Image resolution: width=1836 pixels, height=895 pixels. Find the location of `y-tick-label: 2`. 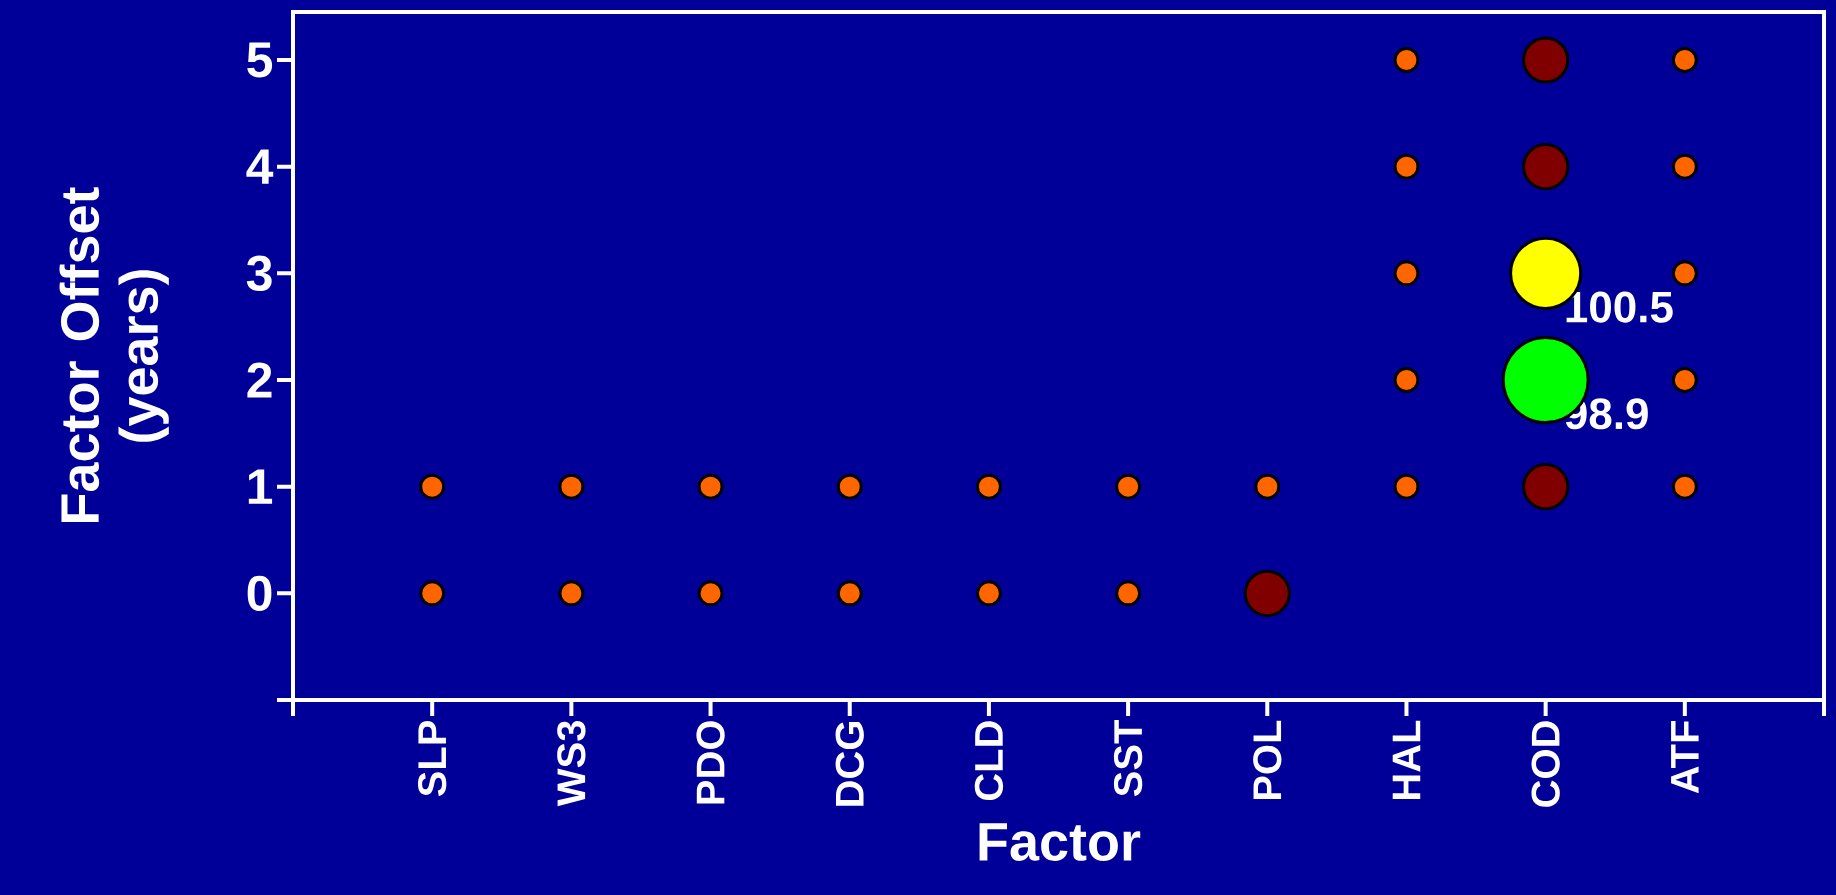

y-tick-label: 2 is located at coordinates (259, 380).